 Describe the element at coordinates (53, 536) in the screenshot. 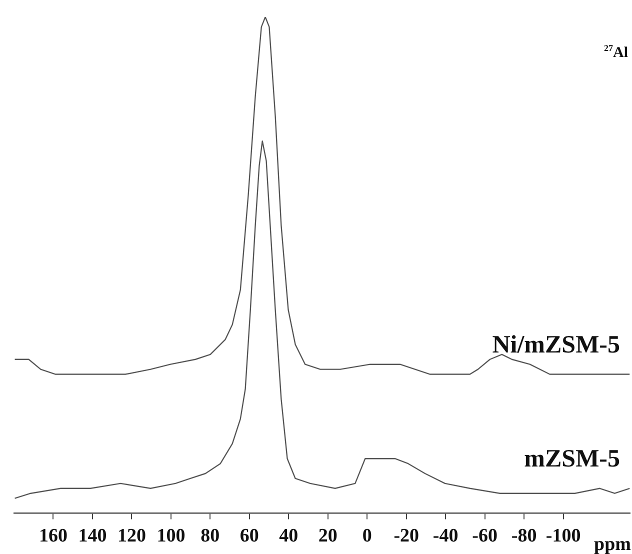

I see `x-tick-label: 160` at that location.